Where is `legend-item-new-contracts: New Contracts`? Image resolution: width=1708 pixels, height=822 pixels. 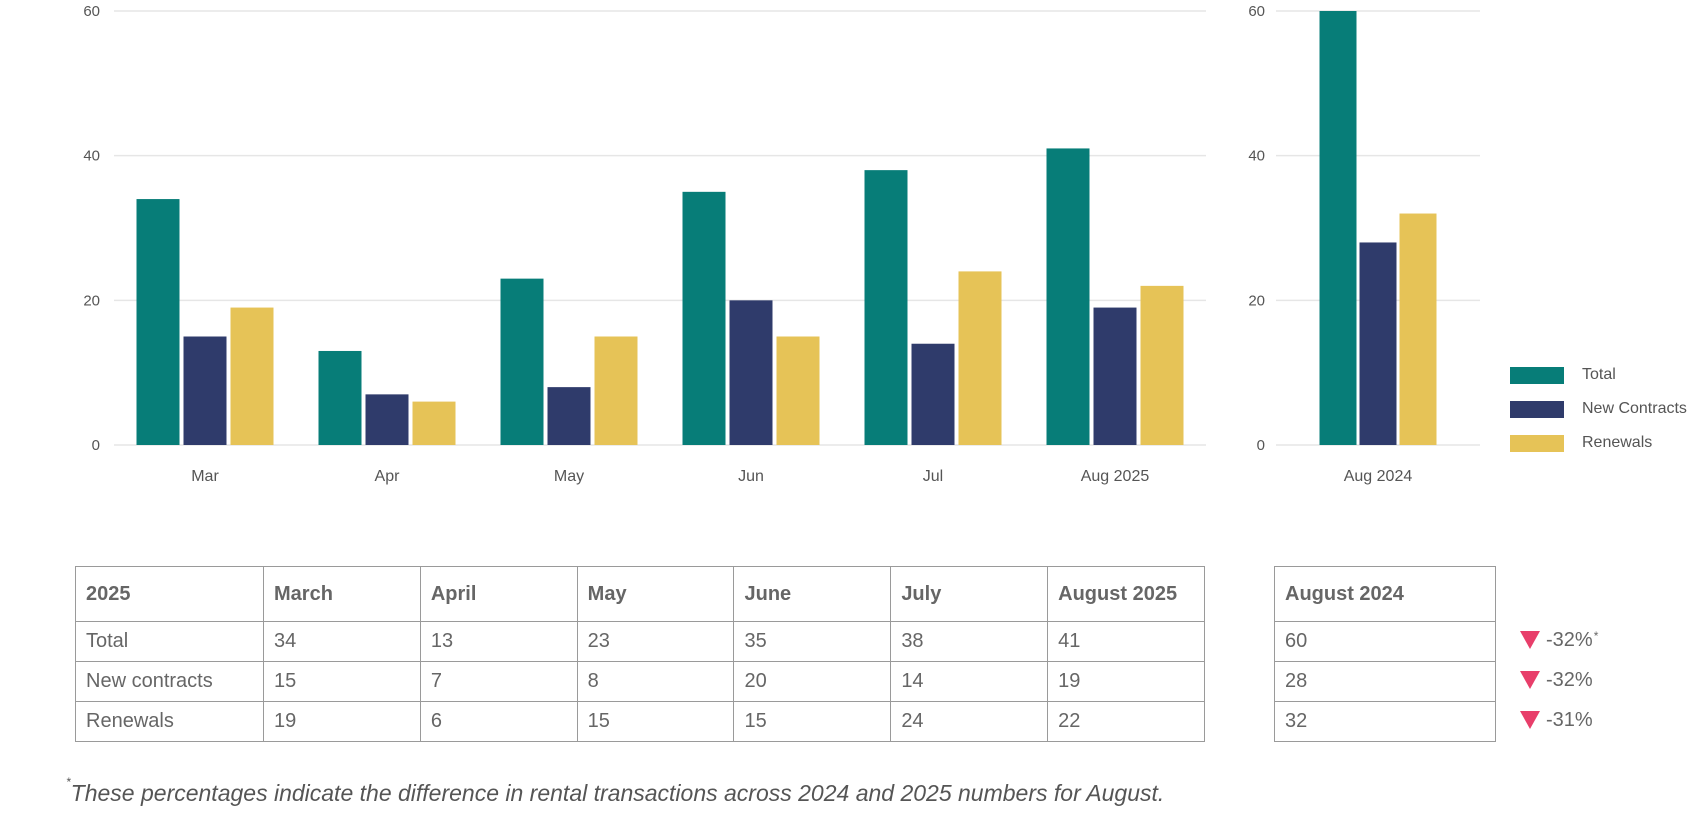
legend-item-new-contracts: New Contracts is located at coordinates (1609, 409).